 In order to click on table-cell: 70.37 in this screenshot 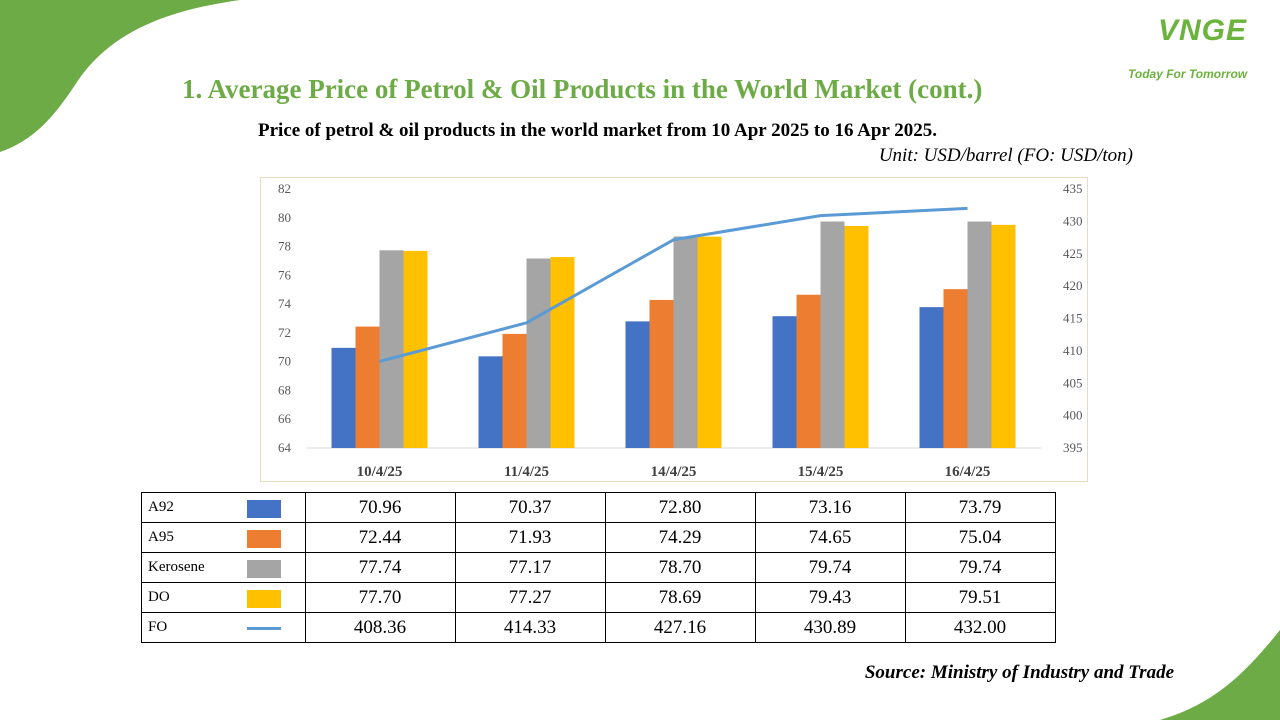, I will do `click(530, 507)`.